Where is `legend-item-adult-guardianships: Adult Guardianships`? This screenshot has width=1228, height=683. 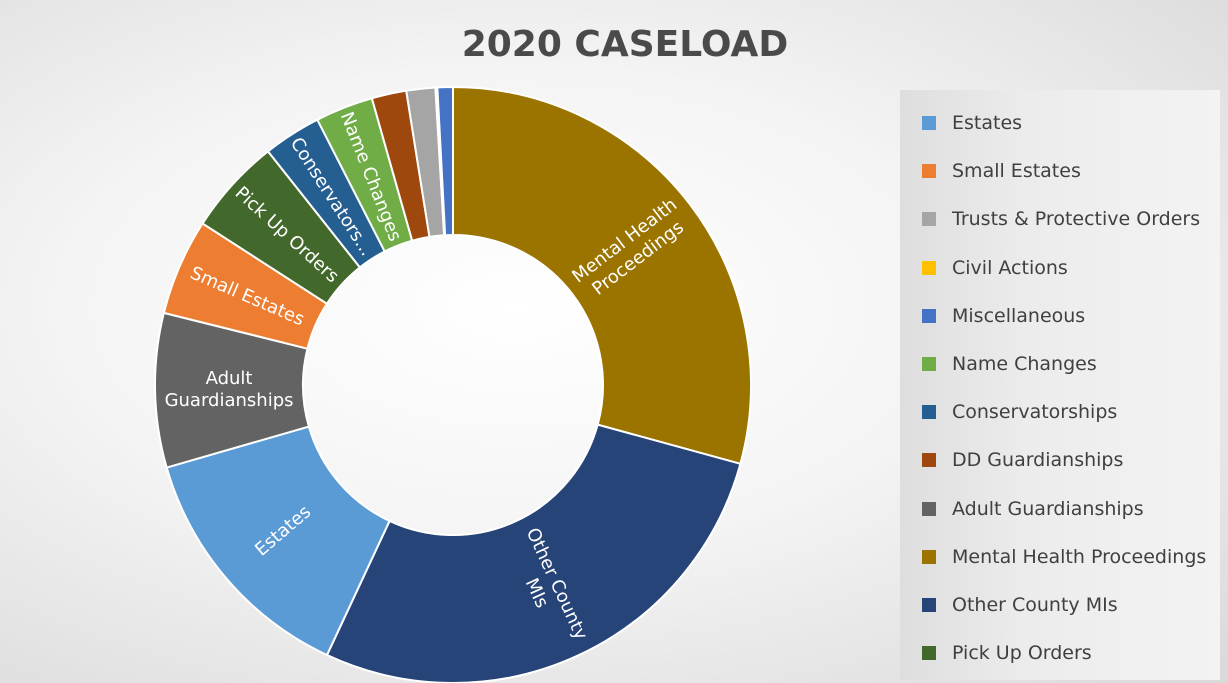
legend-item-adult-guardianships: Adult Guardianships is located at coordinates (1033, 509).